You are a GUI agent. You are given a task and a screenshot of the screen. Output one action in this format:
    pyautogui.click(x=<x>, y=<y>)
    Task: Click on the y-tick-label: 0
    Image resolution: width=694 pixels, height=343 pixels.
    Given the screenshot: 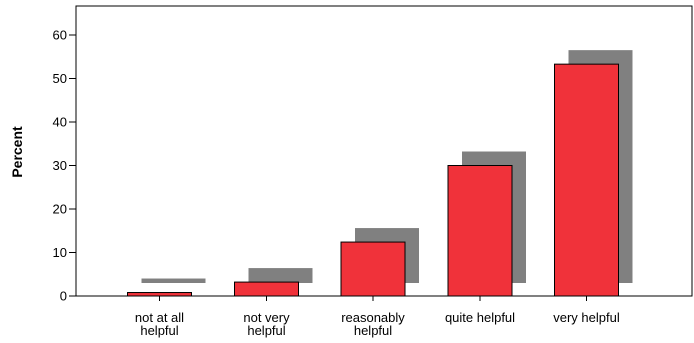 What is the action you would take?
    pyautogui.click(x=63, y=296)
    